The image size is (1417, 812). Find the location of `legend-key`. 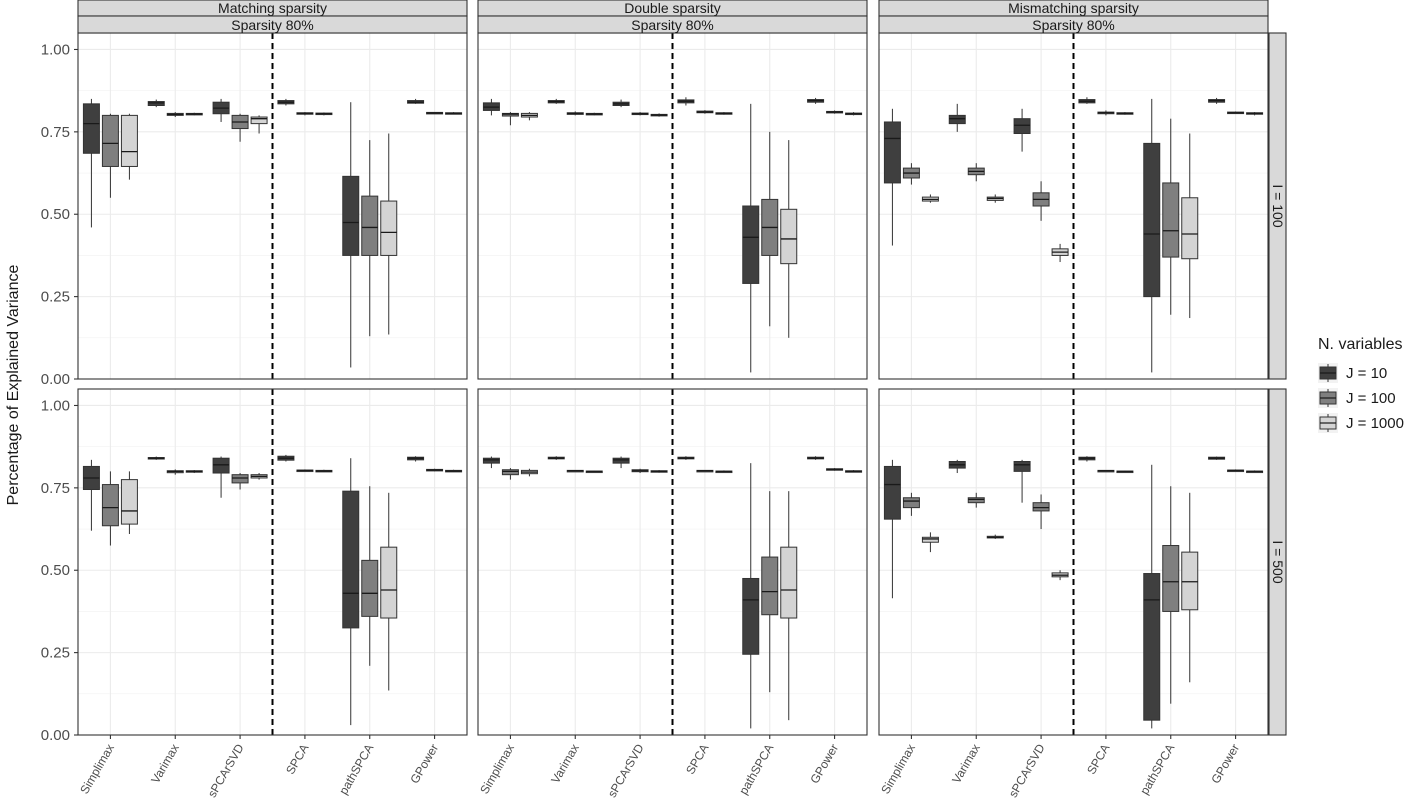

legend-key is located at coordinates (1328, 398).